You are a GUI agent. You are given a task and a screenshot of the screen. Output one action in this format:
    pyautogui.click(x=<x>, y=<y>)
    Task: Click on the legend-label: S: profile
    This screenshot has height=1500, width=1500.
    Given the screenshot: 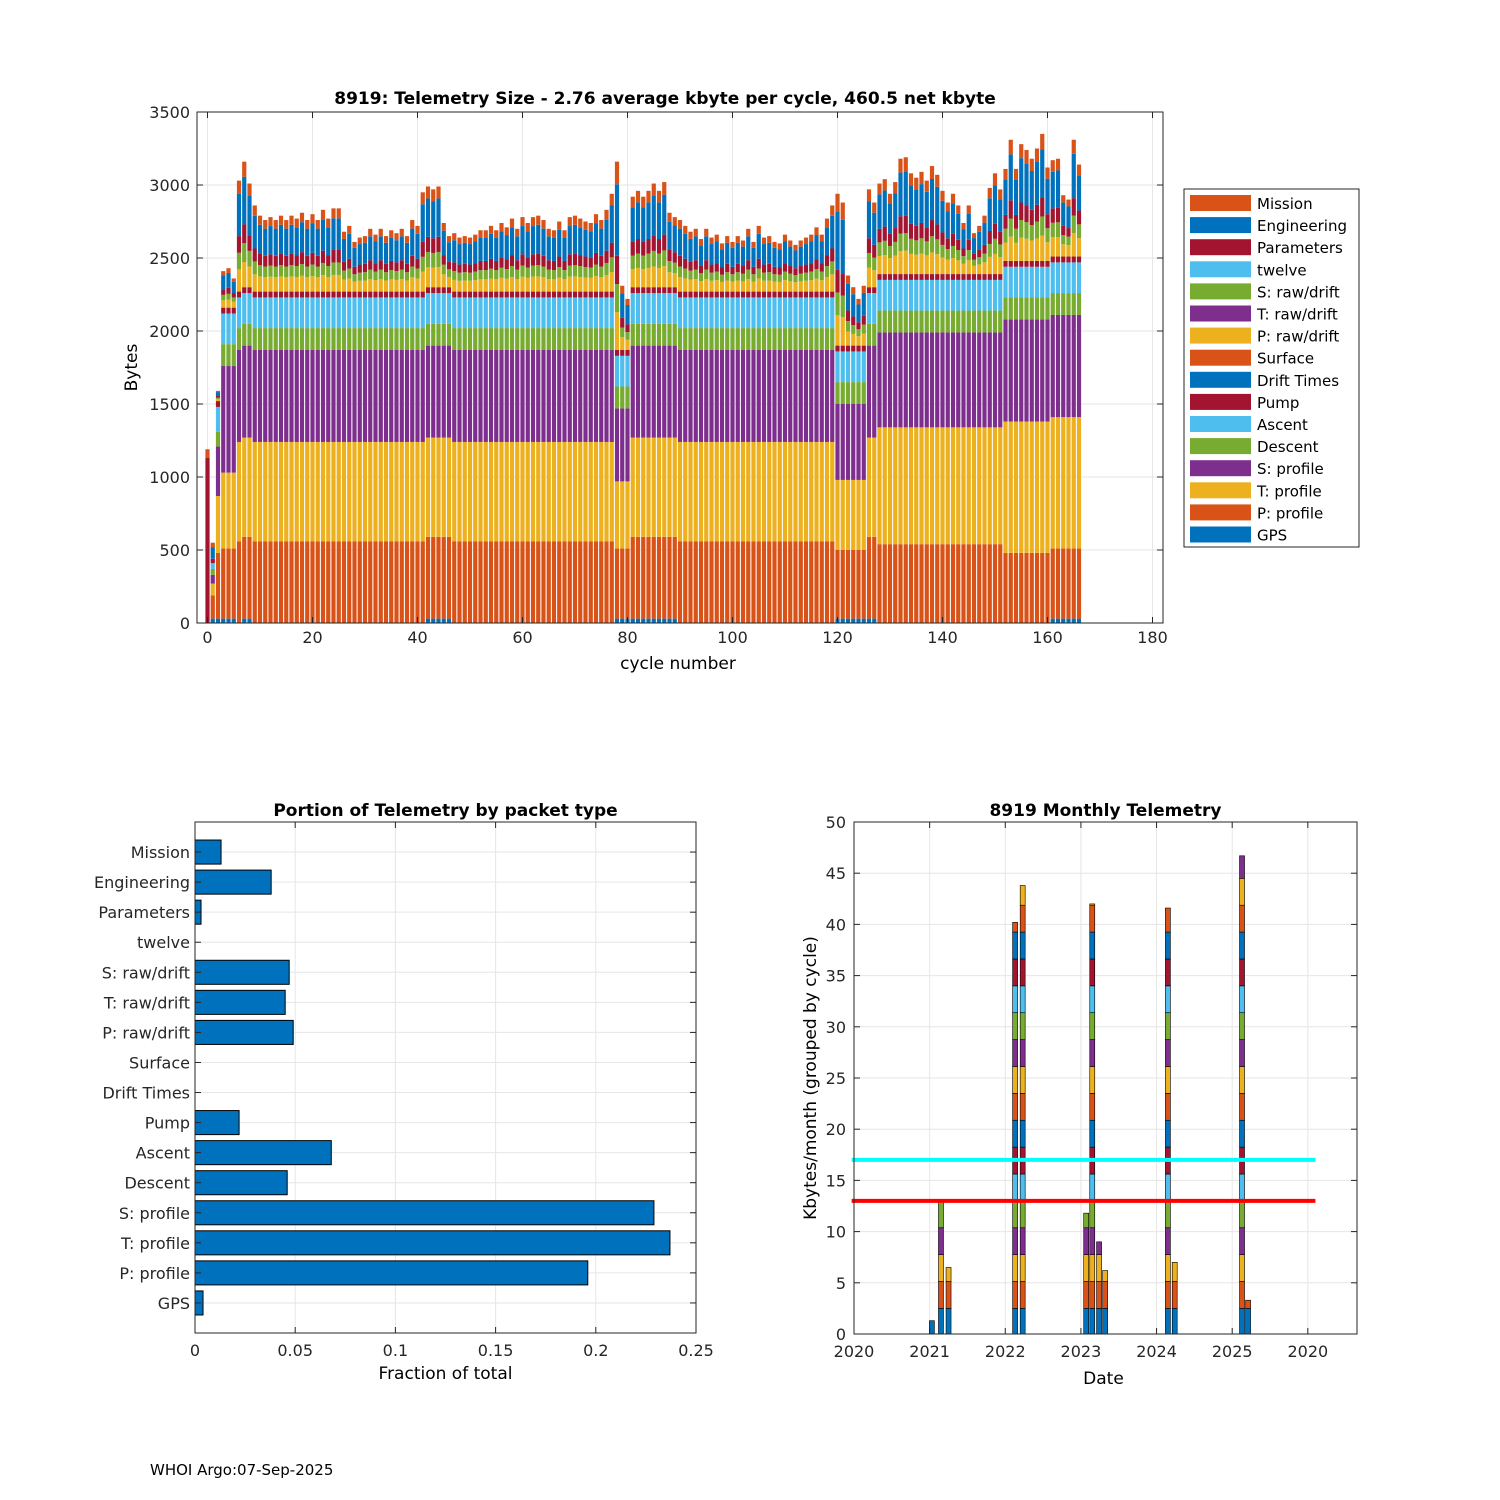 What is the action you would take?
    pyautogui.click(x=1290, y=469)
    